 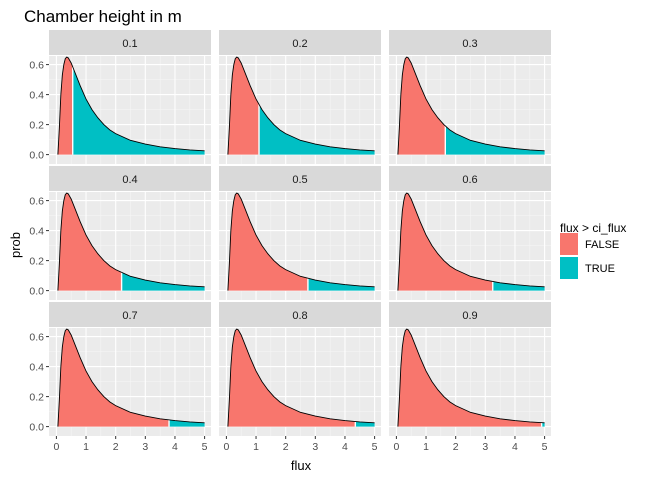 I want to click on legend-key-false, so click(x=569, y=244).